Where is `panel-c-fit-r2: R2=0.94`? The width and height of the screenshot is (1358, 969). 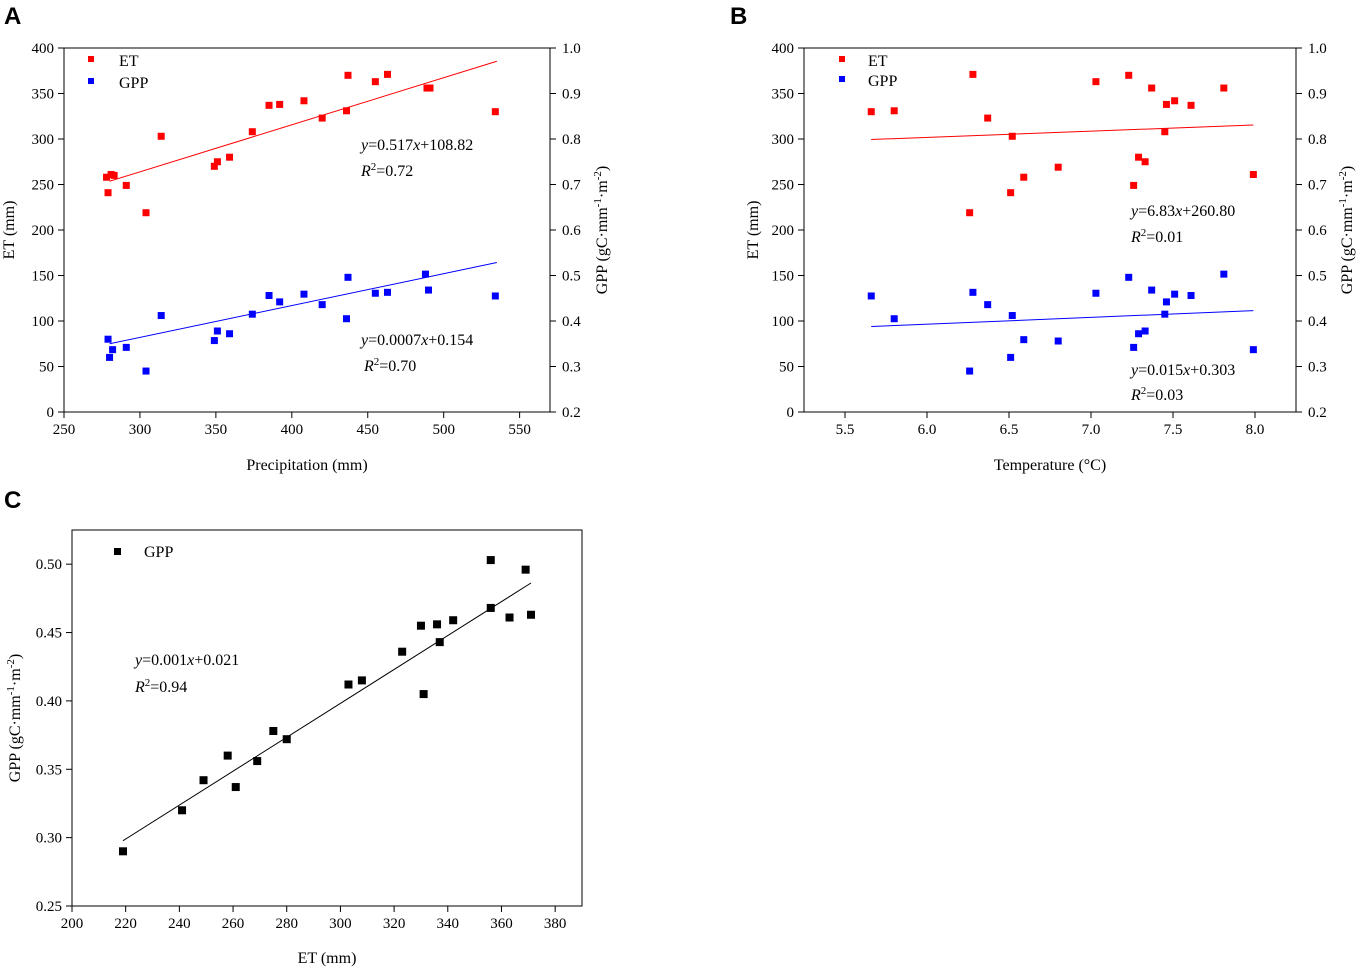
panel-c-fit-r2: R2=0.94 is located at coordinates (160, 686).